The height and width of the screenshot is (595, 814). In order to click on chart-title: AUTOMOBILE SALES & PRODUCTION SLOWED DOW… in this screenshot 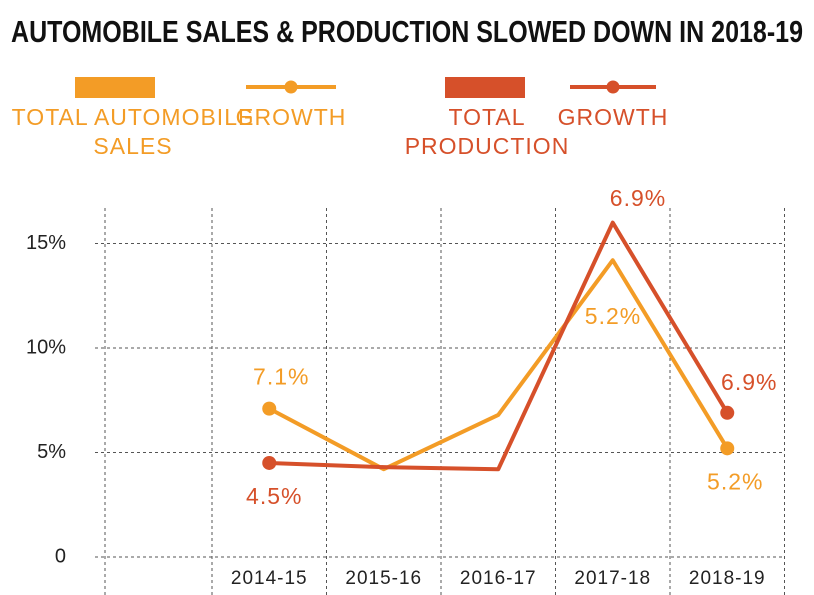, I will do `click(407, 31)`.